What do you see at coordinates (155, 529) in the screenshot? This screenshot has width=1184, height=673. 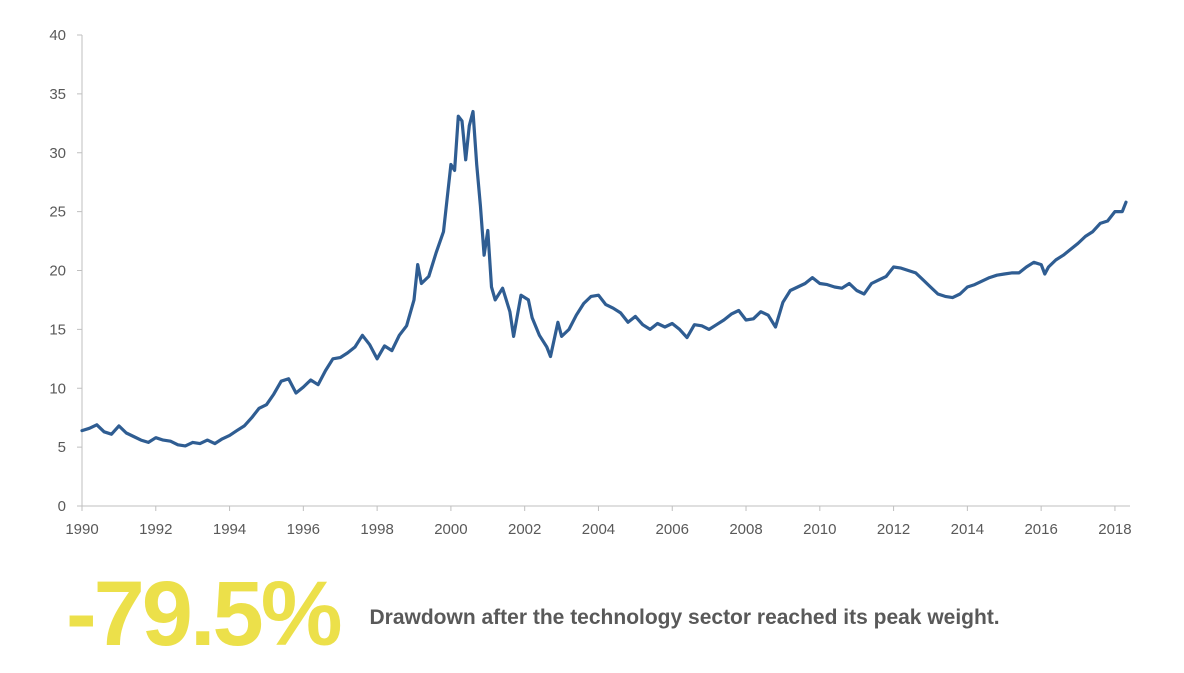 I see `x-tick-label: 1992` at bounding box center [155, 529].